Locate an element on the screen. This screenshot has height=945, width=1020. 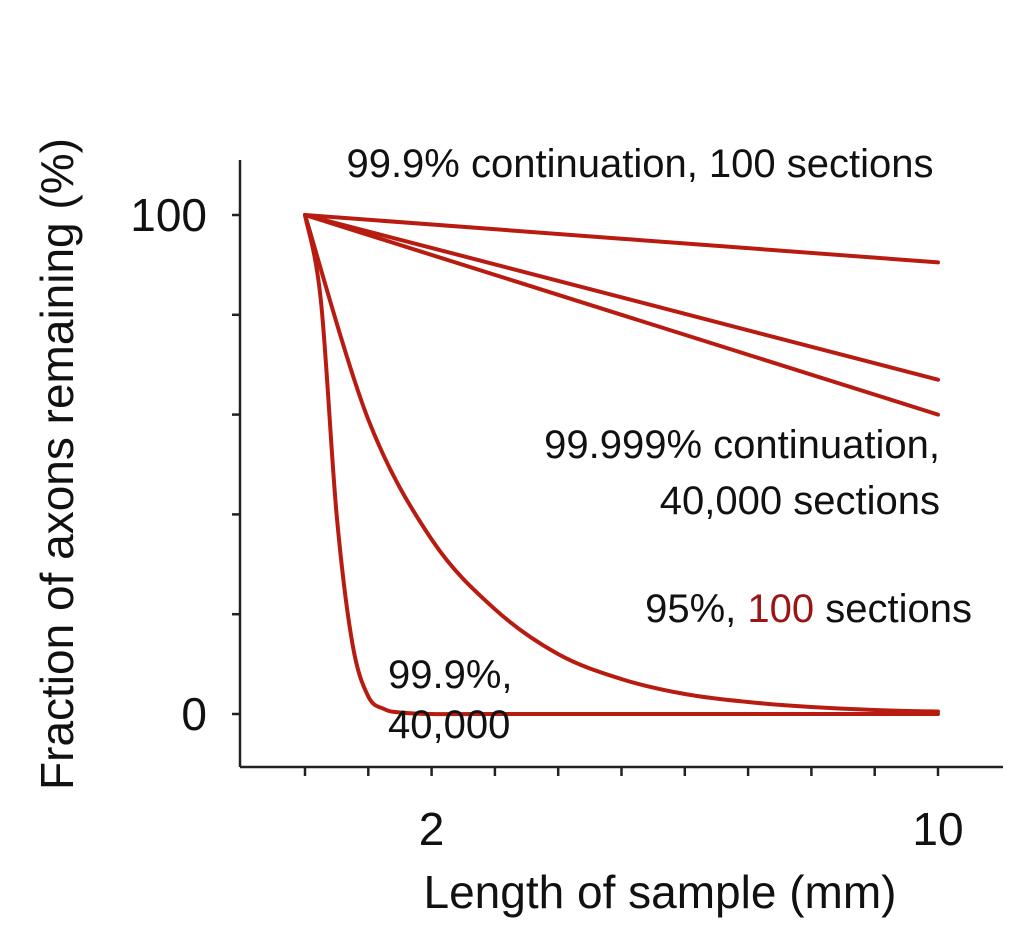
annotation-part: sections is located at coordinates (893, 609).